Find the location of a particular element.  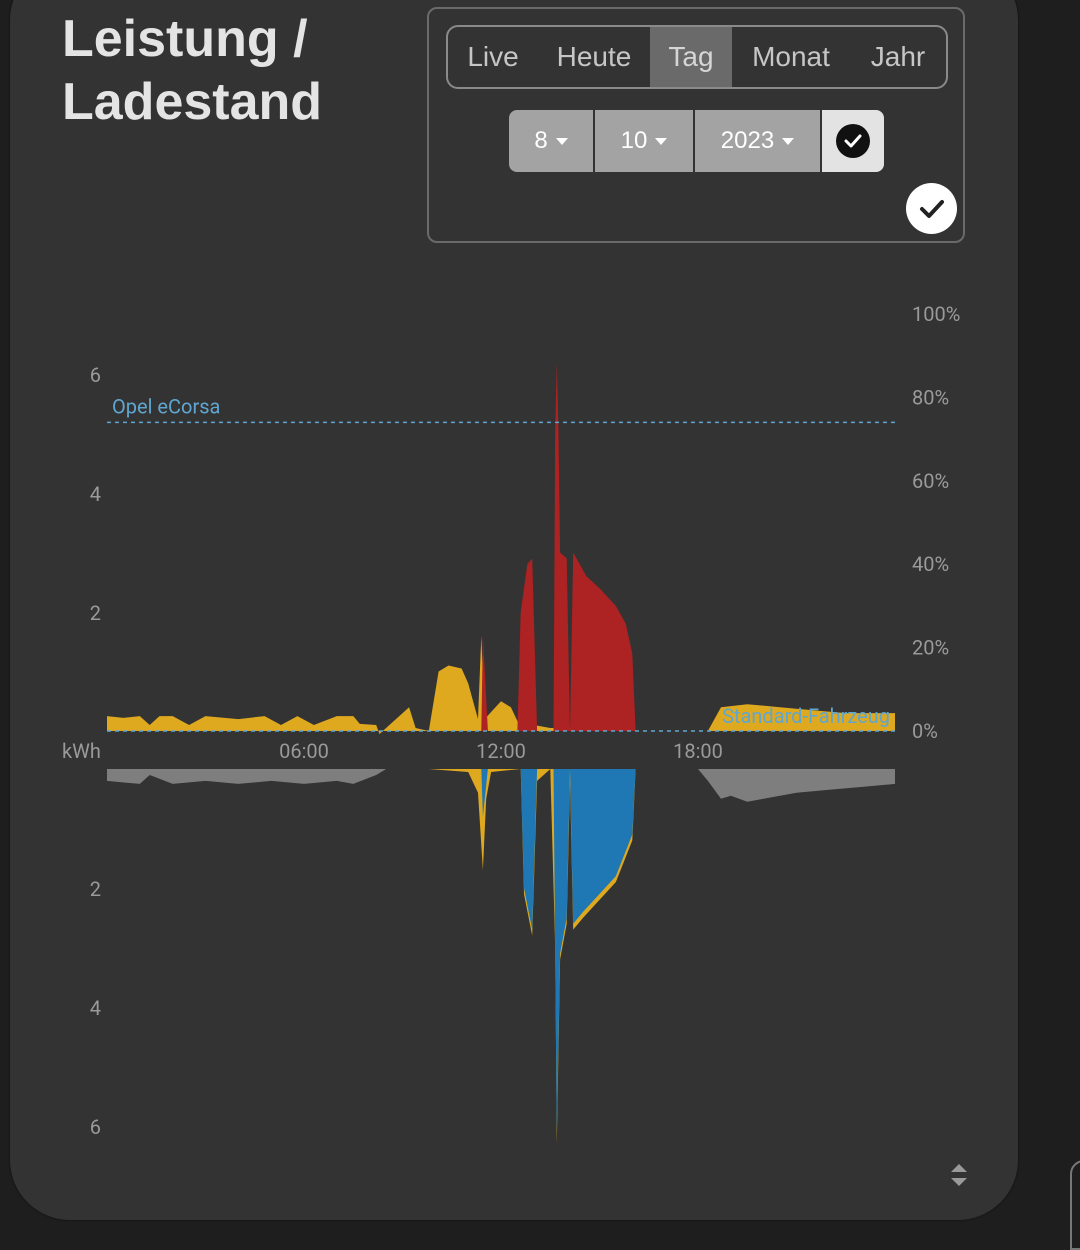

period-selector-panel is located at coordinates (696, 125).